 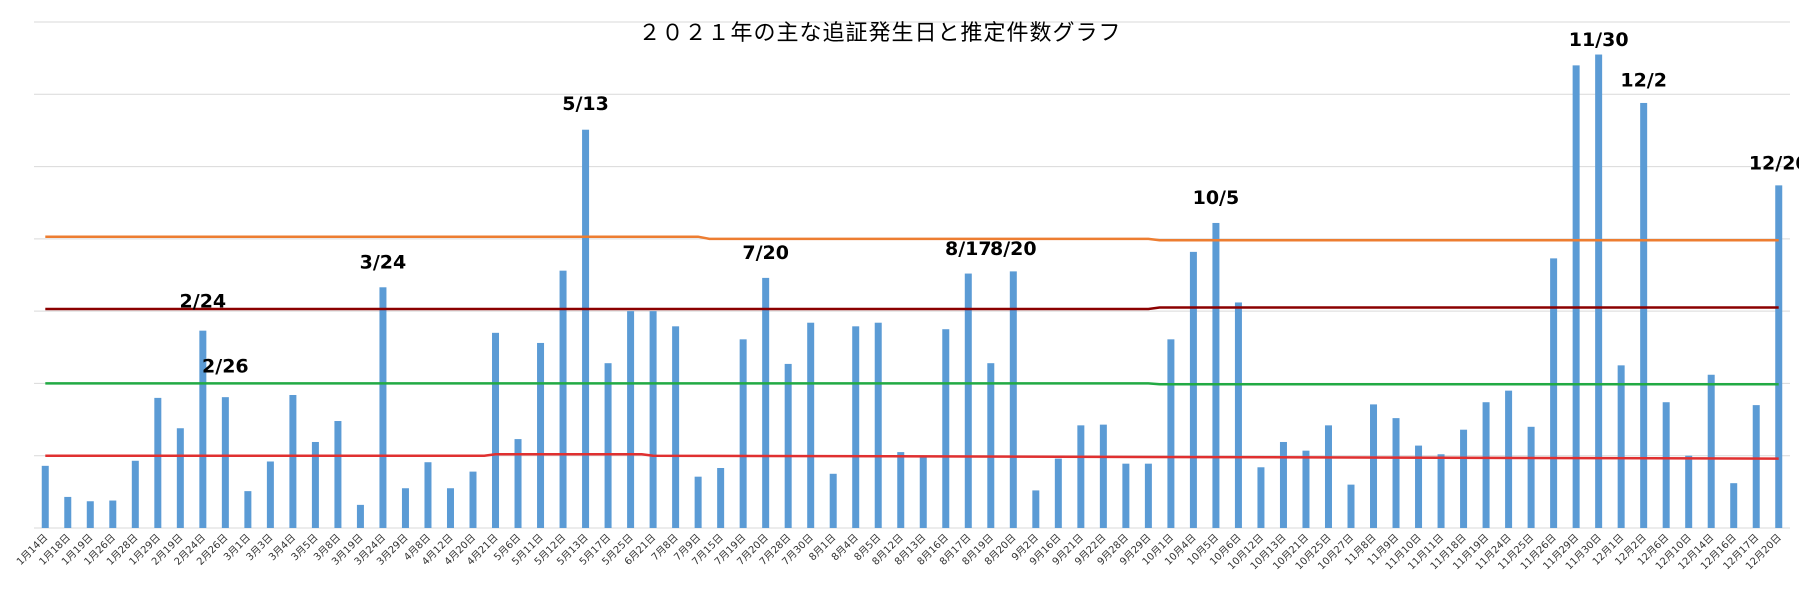 I want to click on bar-annotation: 10/5, so click(x=1216, y=198).